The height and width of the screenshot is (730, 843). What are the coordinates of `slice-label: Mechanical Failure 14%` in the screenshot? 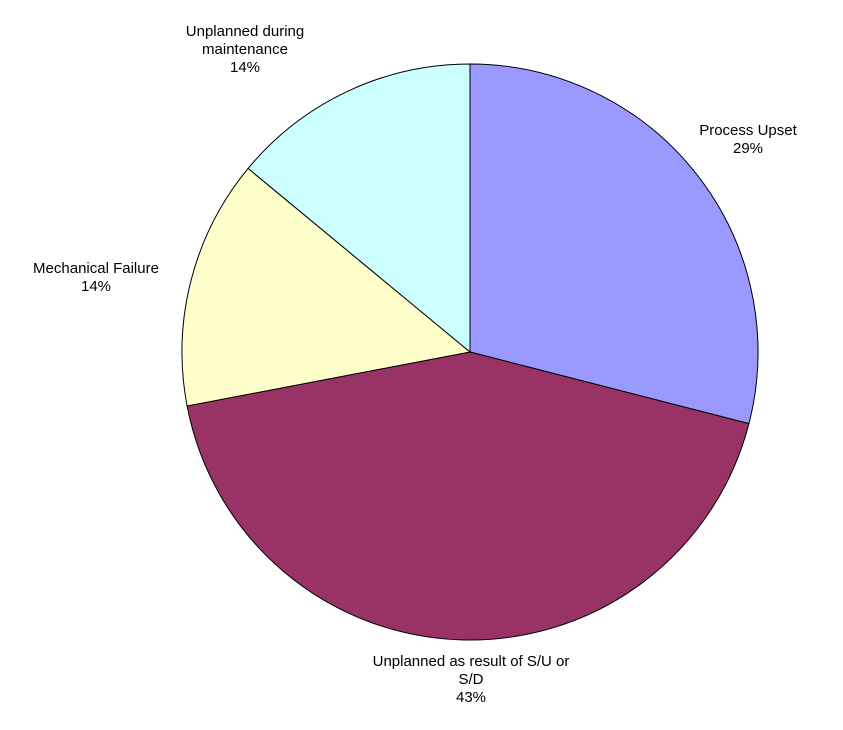 It's located at (98, 278).